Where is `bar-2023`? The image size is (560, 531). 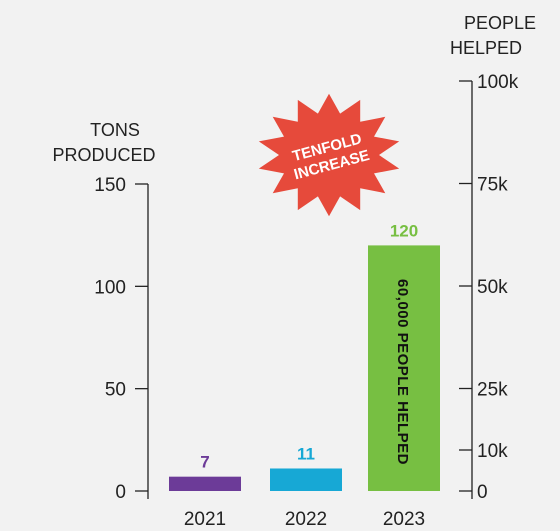
bar-2023 is located at coordinates (404, 368).